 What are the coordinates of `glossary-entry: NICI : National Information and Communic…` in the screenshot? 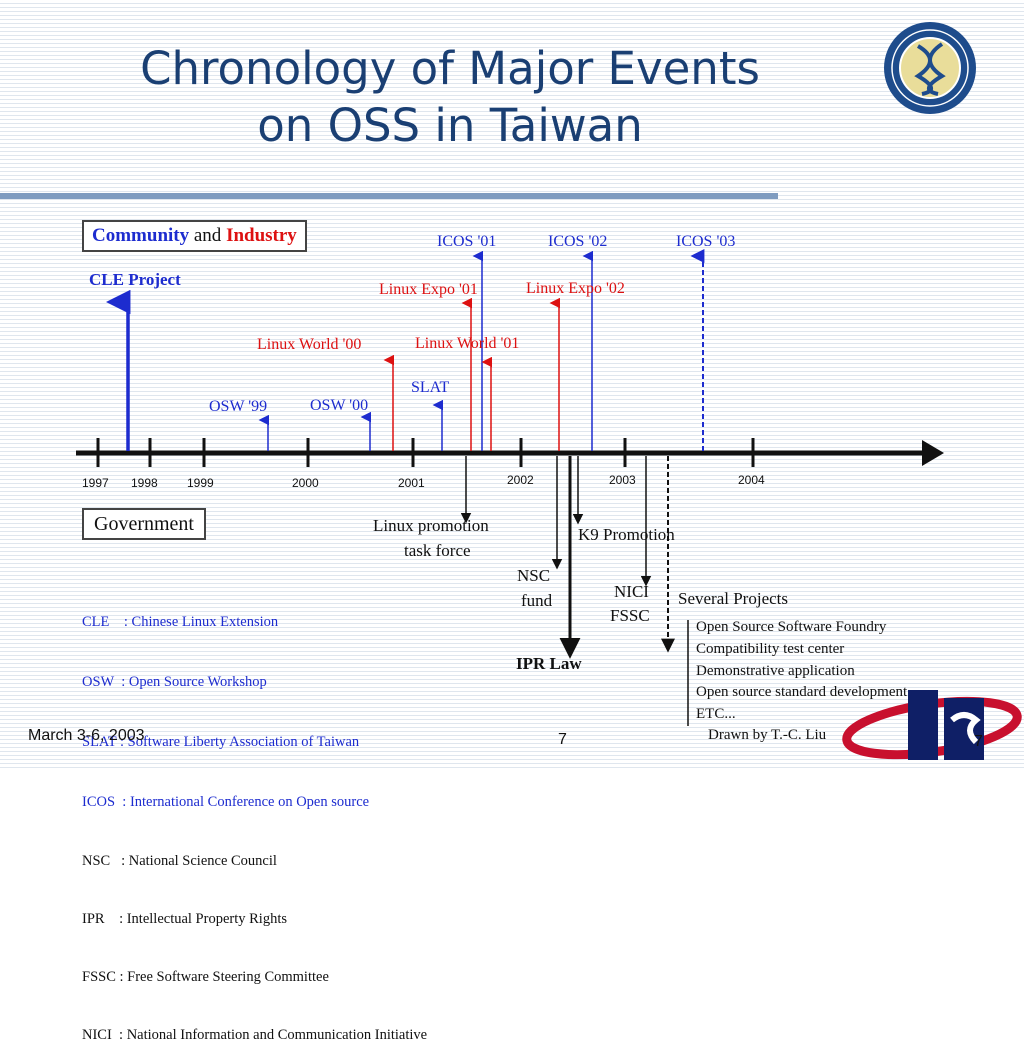 It's located at (255, 1035).